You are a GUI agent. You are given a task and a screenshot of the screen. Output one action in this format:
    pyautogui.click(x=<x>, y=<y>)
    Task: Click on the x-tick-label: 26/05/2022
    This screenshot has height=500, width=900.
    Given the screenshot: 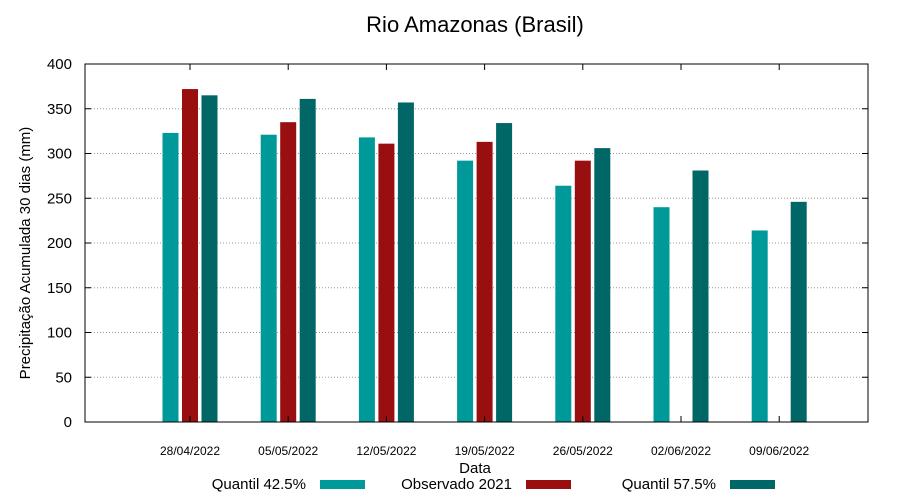 What is the action you would take?
    pyautogui.click(x=583, y=451)
    